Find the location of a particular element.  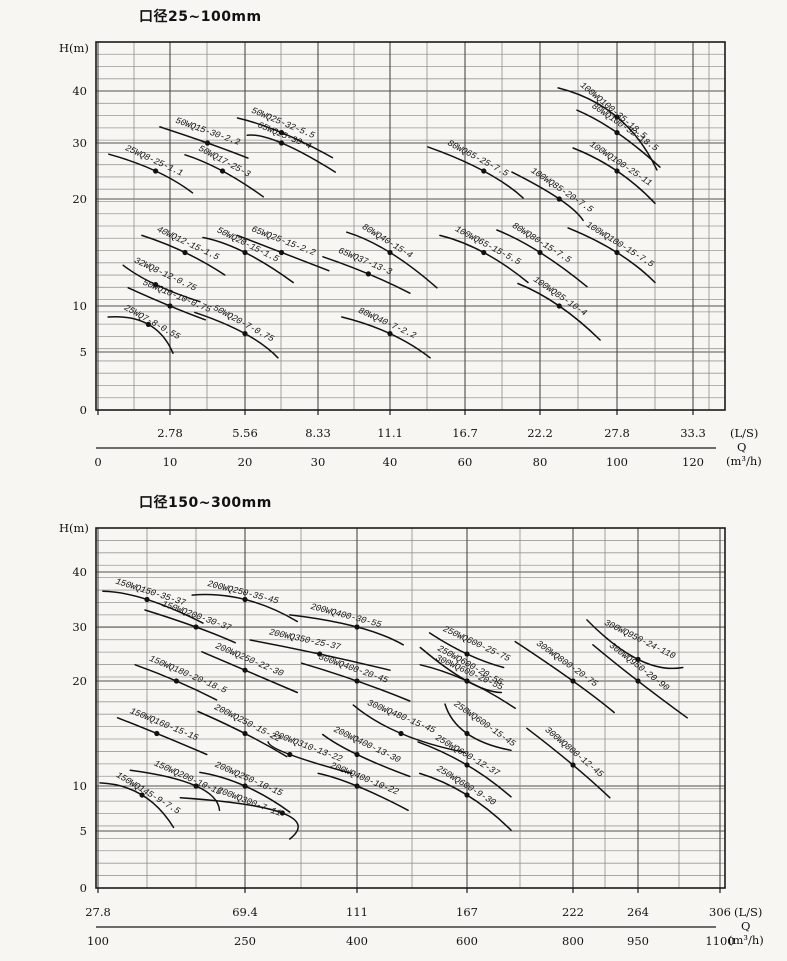

x-tick-ls-label: 222 is located at coordinates (573, 912).